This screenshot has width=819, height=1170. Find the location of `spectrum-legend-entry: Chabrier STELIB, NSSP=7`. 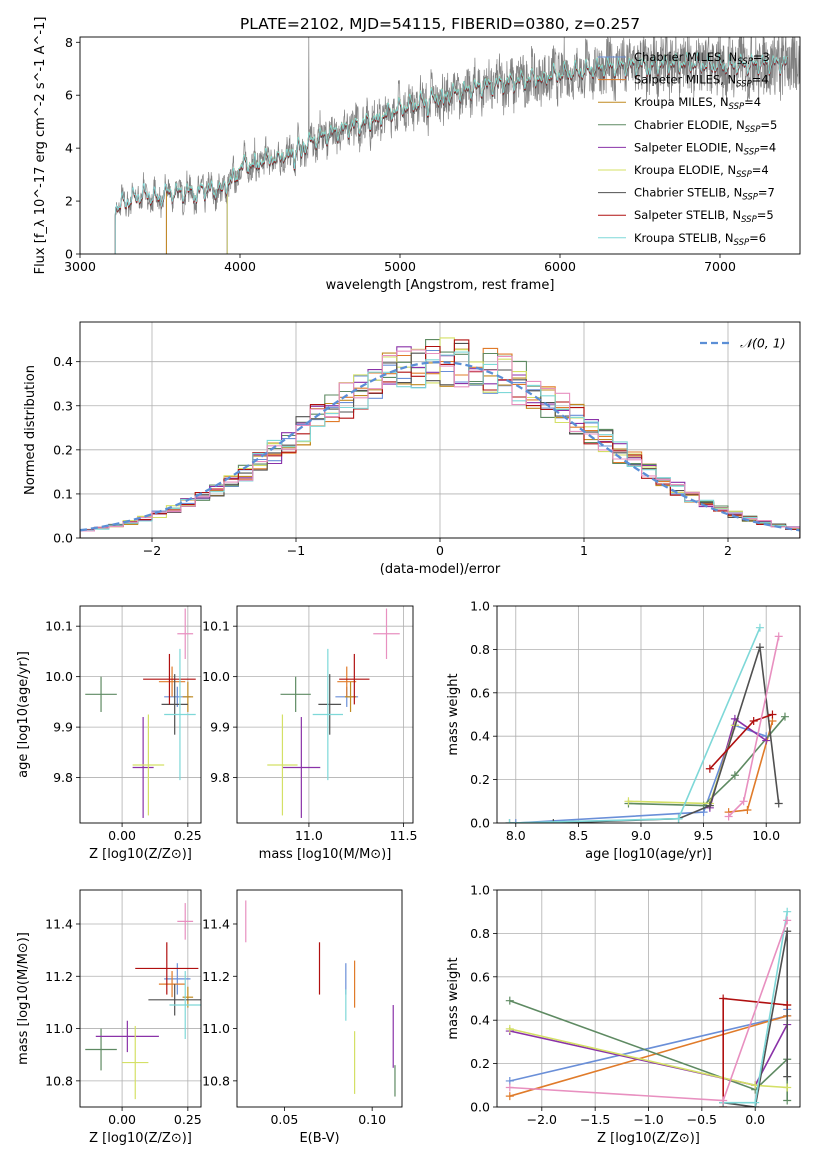

spectrum-legend-entry: Chabrier STELIB, NSSP=7 is located at coordinates (704, 194).